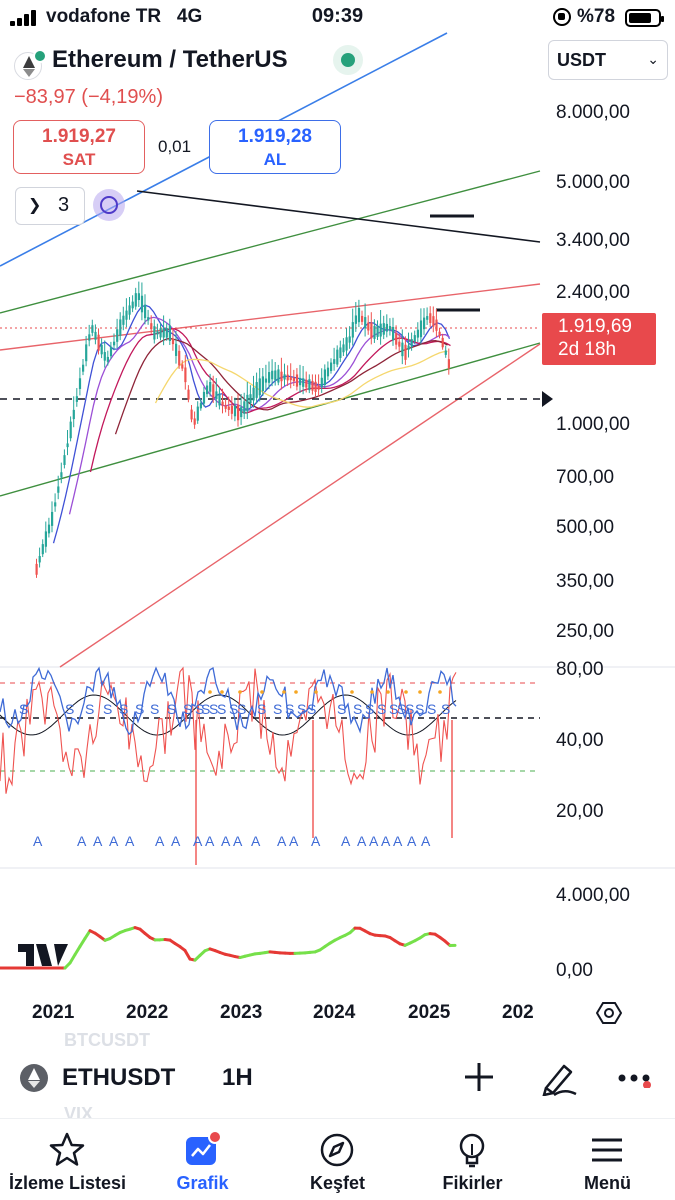 The width and height of the screenshot is (675, 1200). What do you see at coordinates (337, 16) in the screenshot?
I see `clock: 09:39` at bounding box center [337, 16].